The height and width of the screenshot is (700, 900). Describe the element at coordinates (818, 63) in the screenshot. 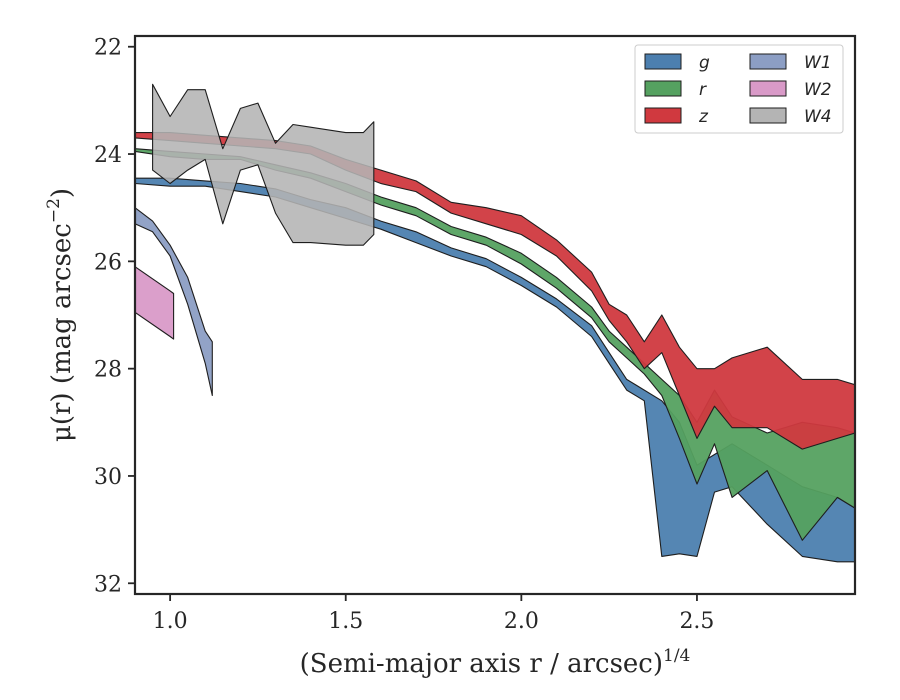

I see `legend-label-w1: W1` at that location.